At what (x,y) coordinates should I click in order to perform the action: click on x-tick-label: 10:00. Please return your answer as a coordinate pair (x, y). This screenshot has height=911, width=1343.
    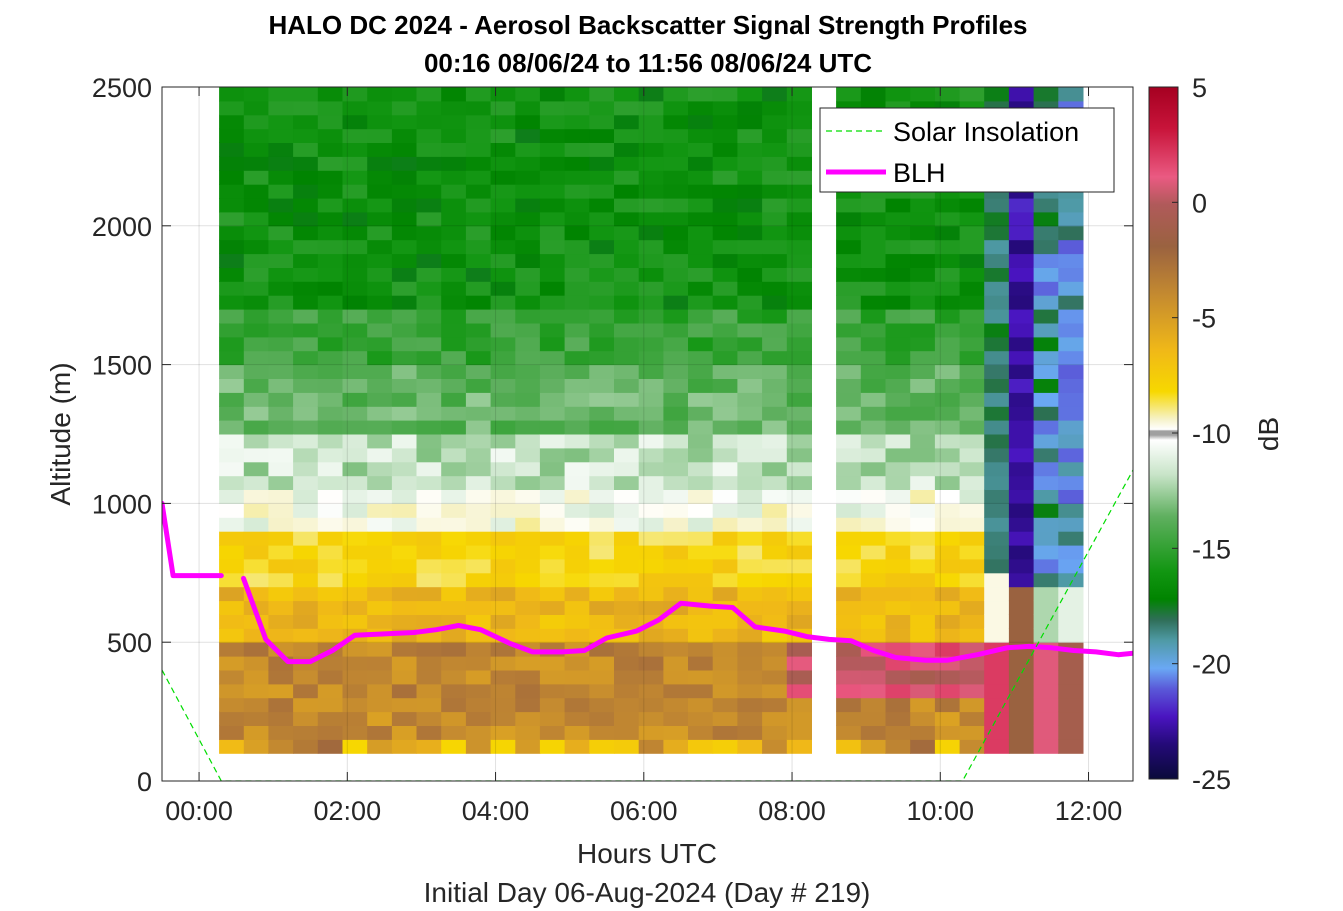
    Looking at the image, I should click on (940, 811).